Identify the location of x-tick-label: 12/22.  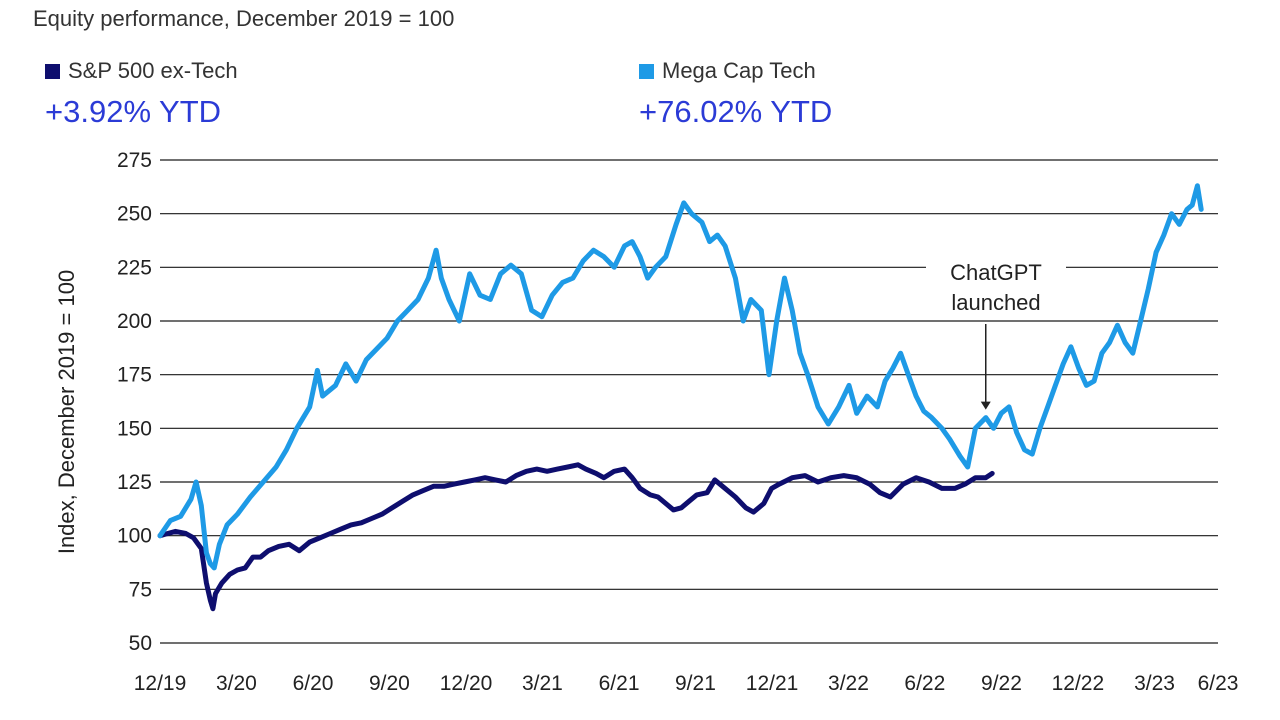
(1078, 683).